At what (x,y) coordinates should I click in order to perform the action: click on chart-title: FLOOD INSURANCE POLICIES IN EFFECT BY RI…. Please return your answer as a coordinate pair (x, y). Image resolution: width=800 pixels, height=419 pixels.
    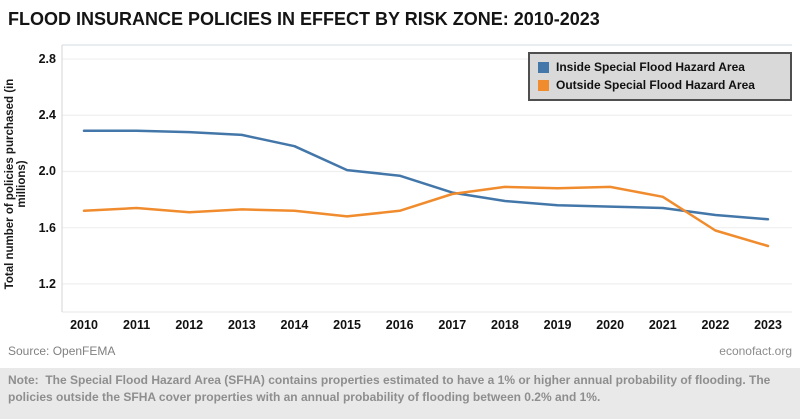
    Looking at the image, I should click on (304, 19).